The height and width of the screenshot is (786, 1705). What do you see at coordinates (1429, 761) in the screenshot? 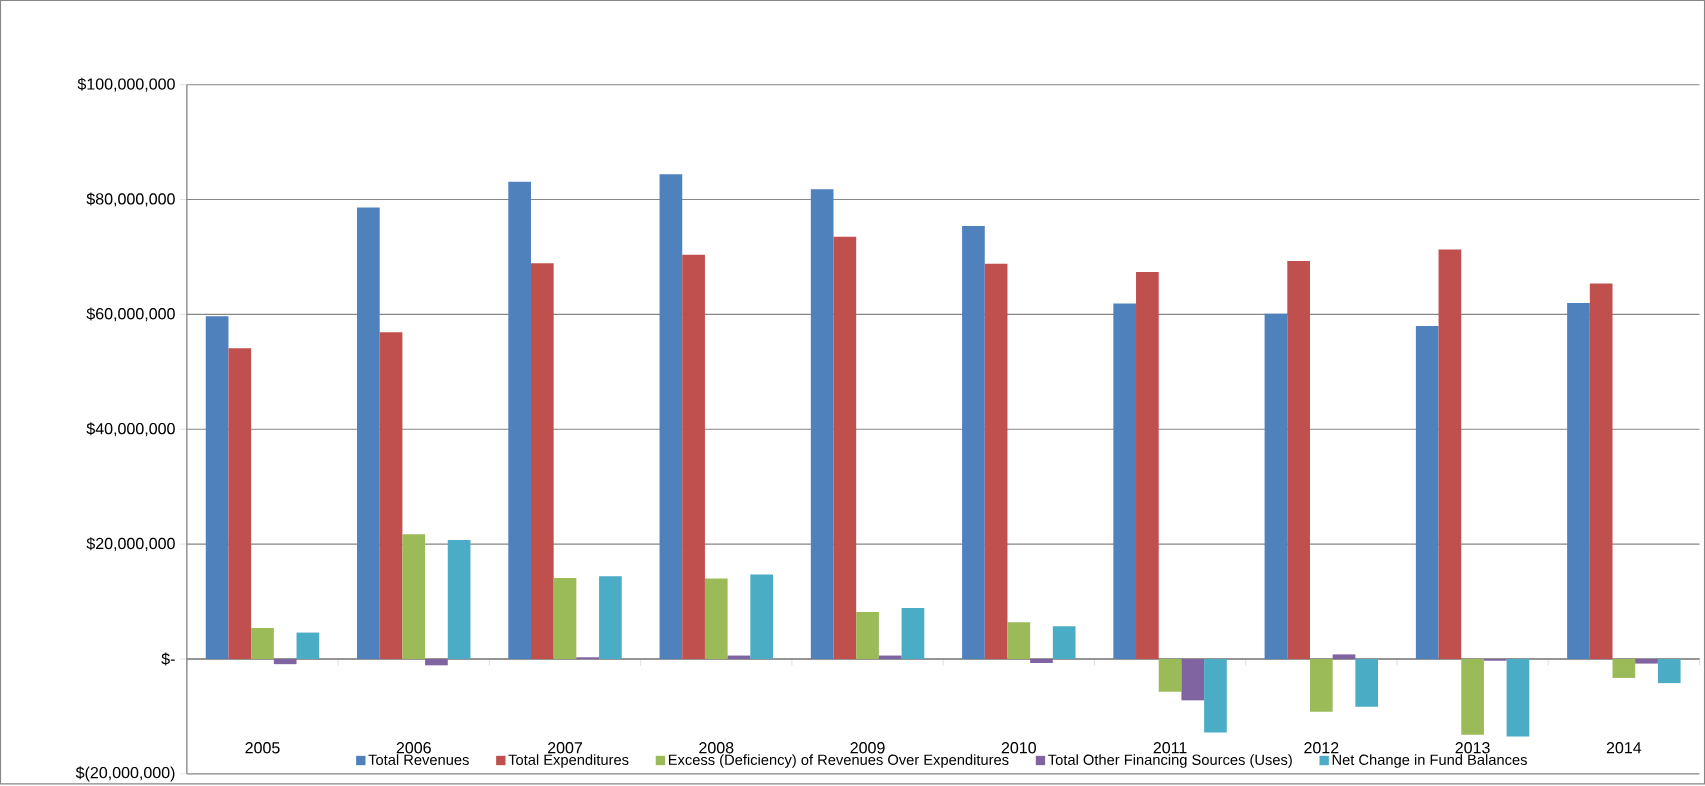
I see `legend-label: Net Change in Fund Balances` at bounding box center [1429, 761].